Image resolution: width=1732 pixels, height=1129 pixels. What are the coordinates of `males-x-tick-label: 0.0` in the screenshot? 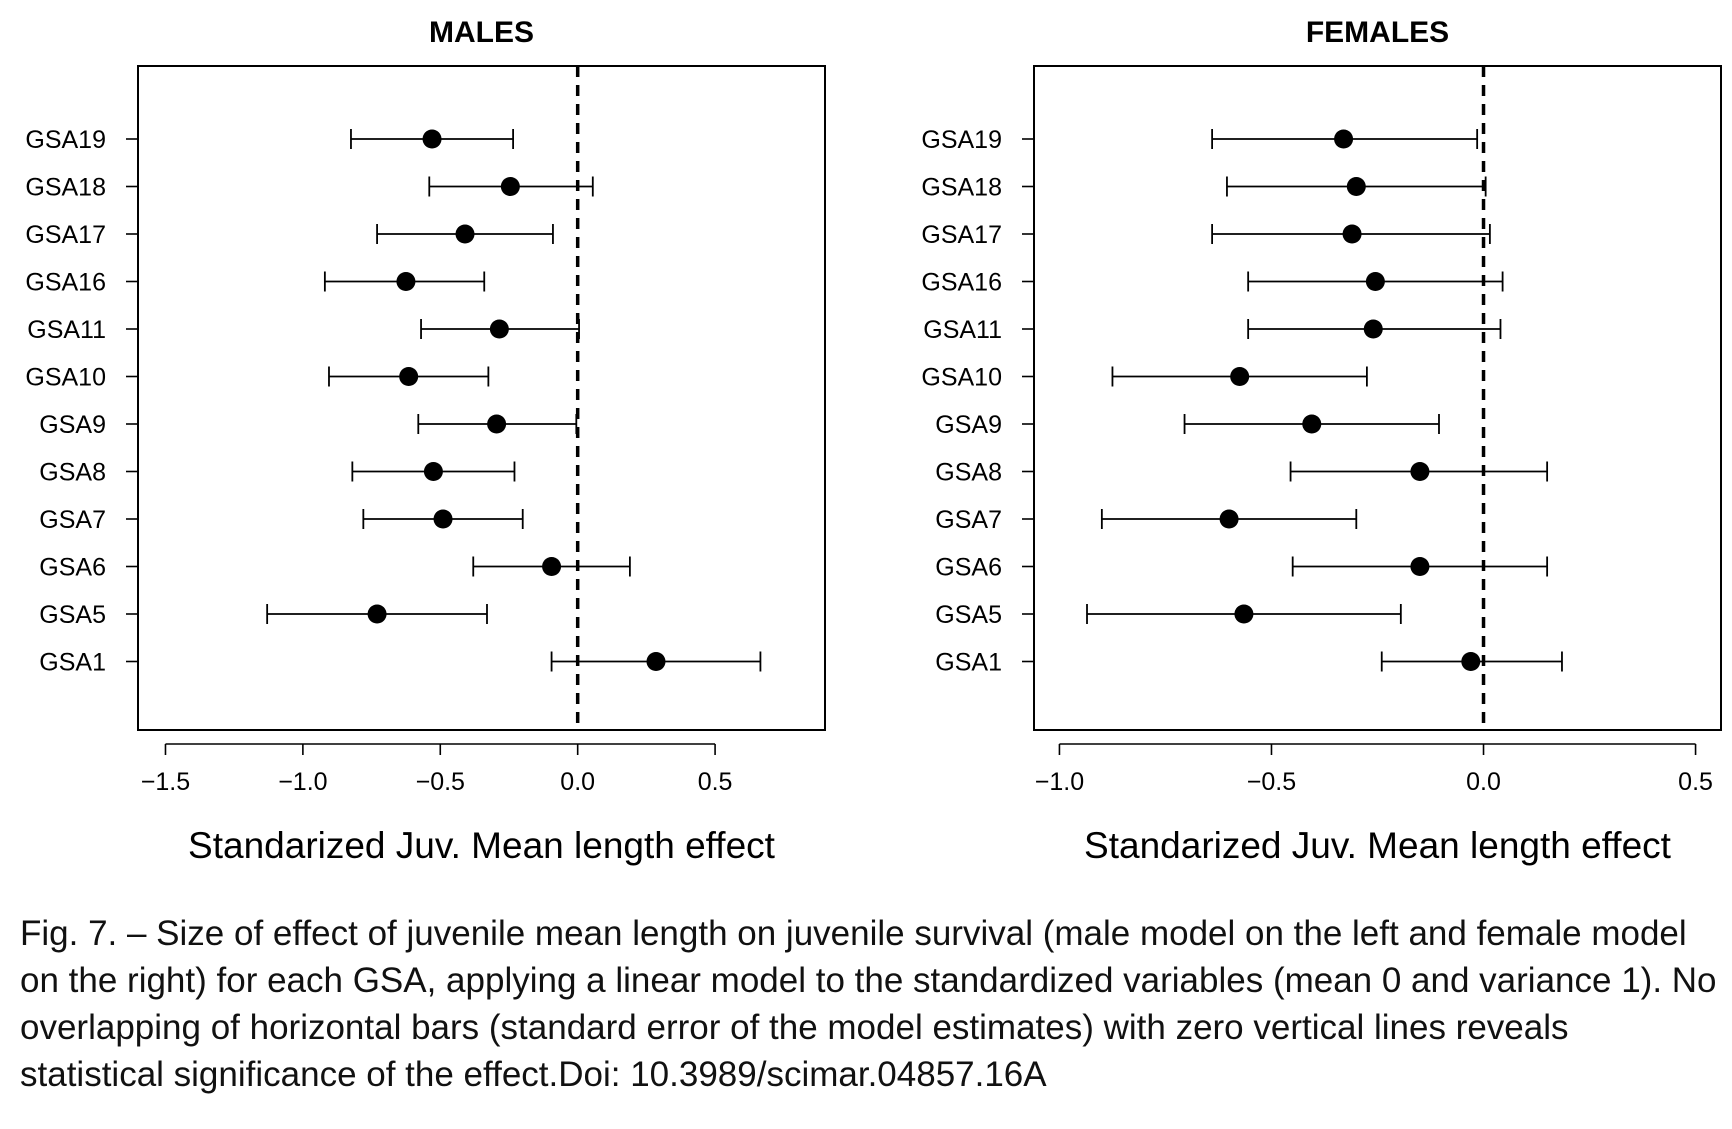 It's located at (577, 782).